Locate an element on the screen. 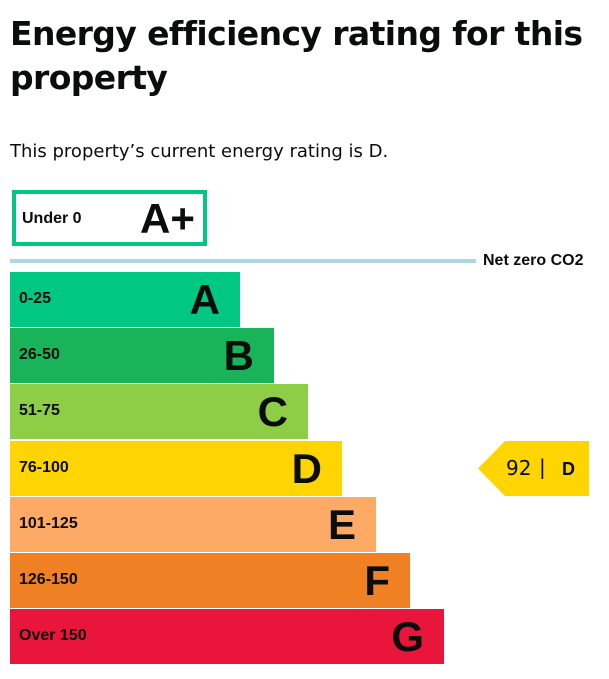  band-range: 76-100 is located at coordinates (44, 467).